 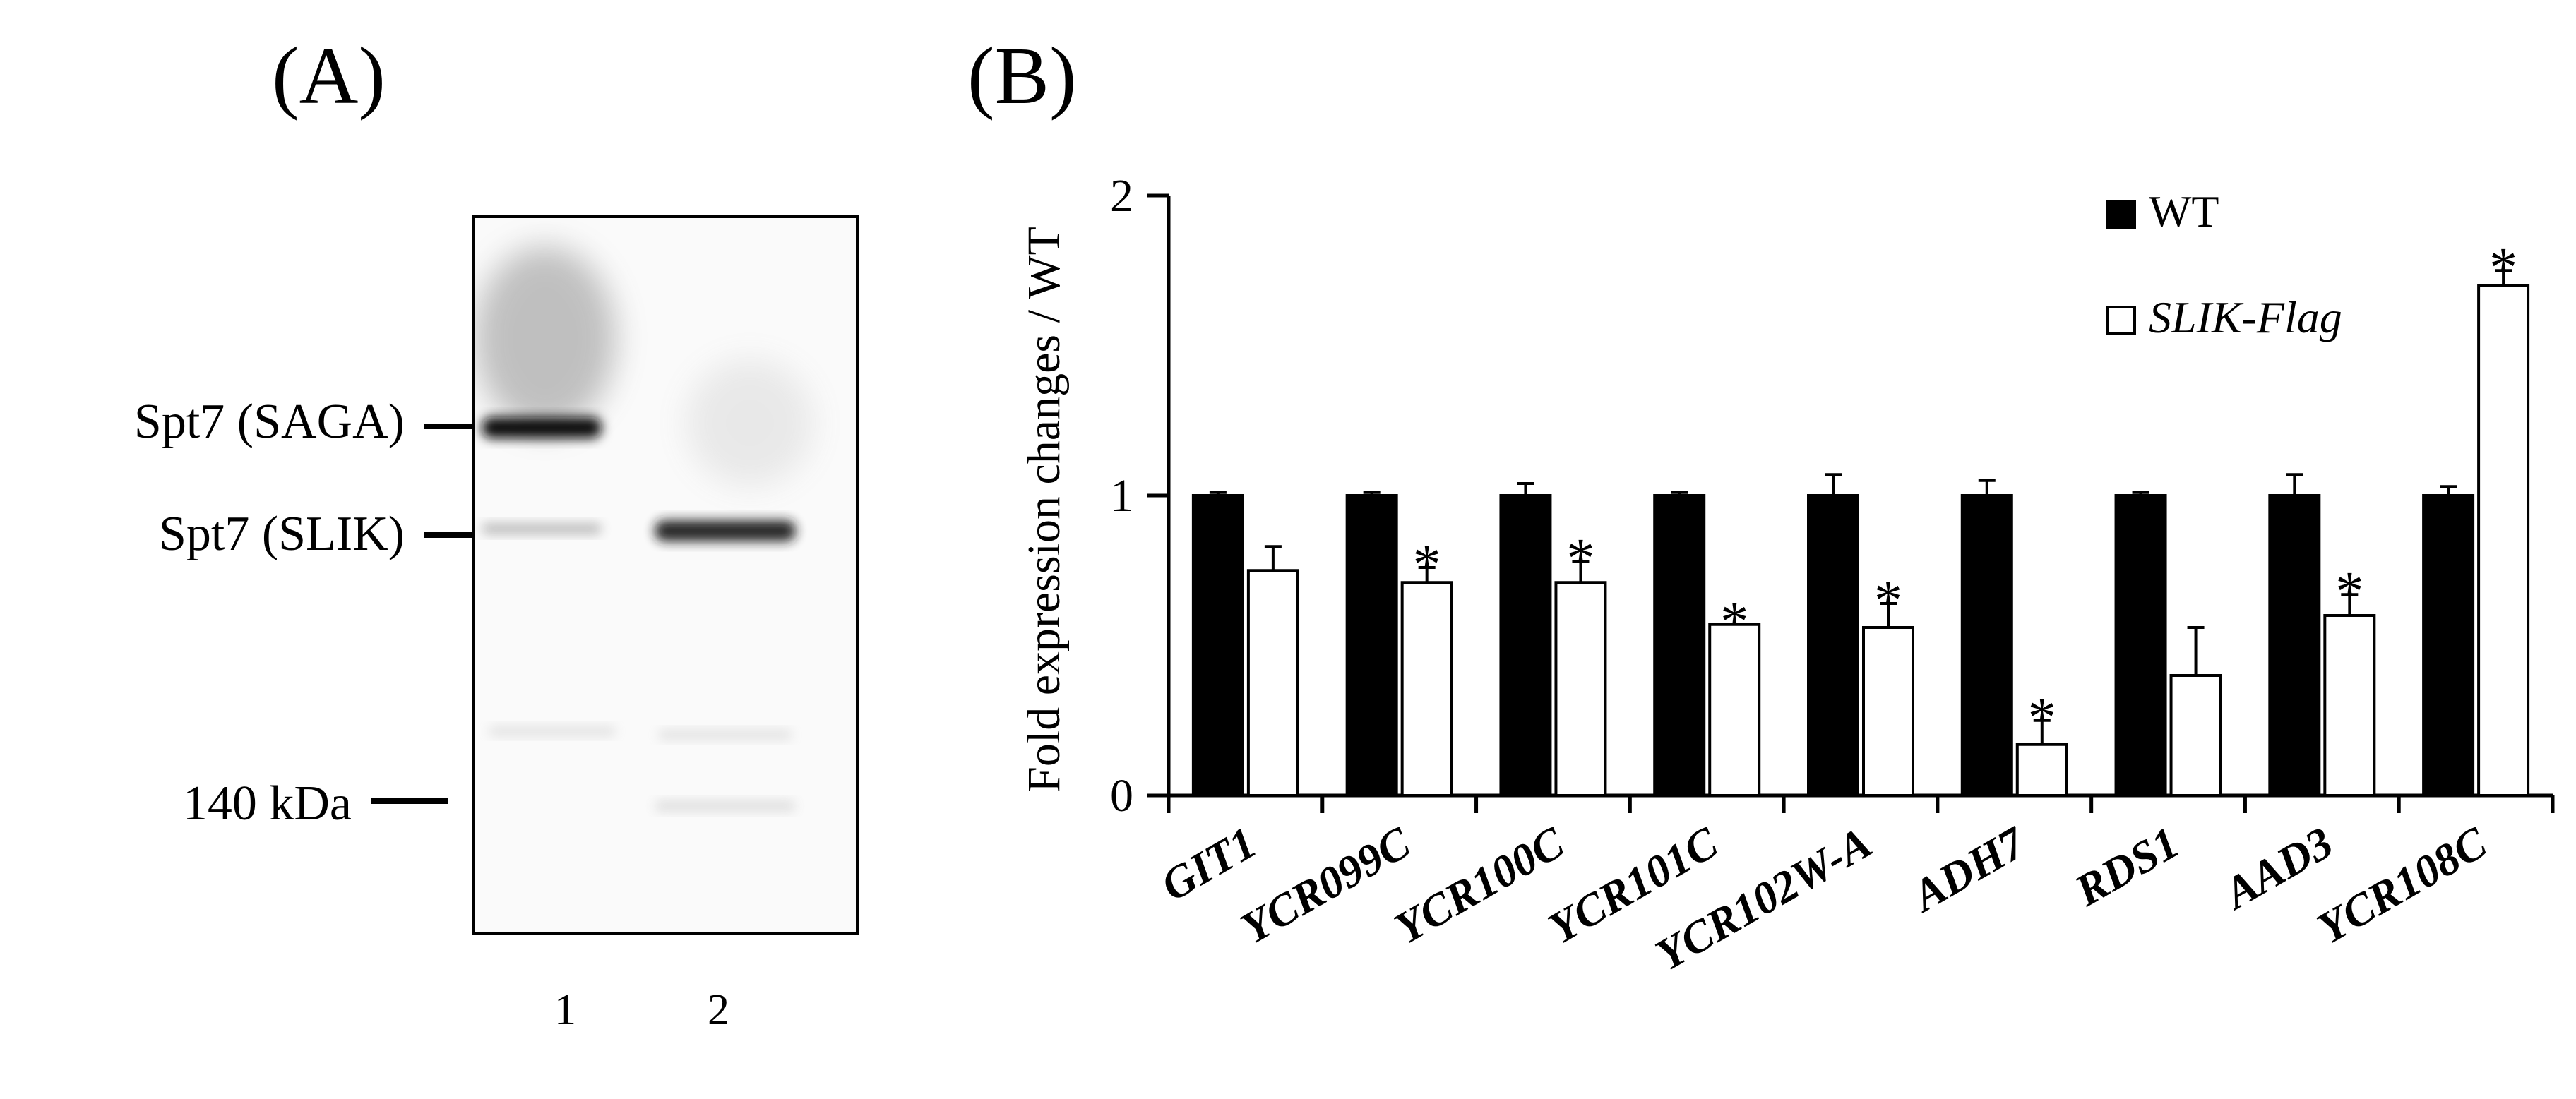 What do you see at coordinates (2349, 705) in the screenshot?
I see `bar-slik-aad3` at bounding box center [2349, 705].